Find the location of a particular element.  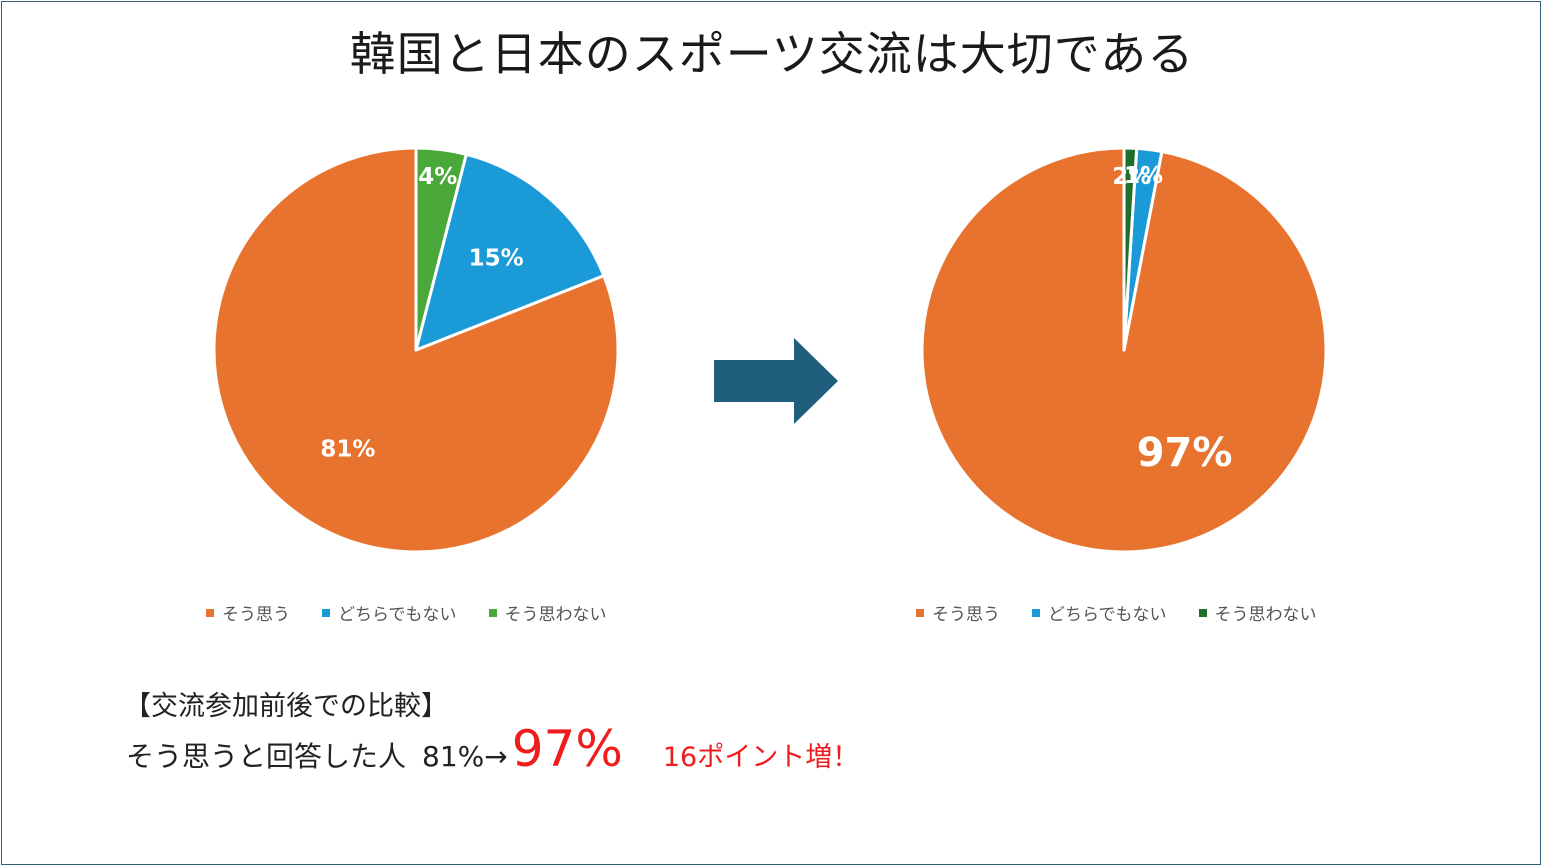

pie-chart-after: 97% 2%1% is located at coordinates (1124, 350).